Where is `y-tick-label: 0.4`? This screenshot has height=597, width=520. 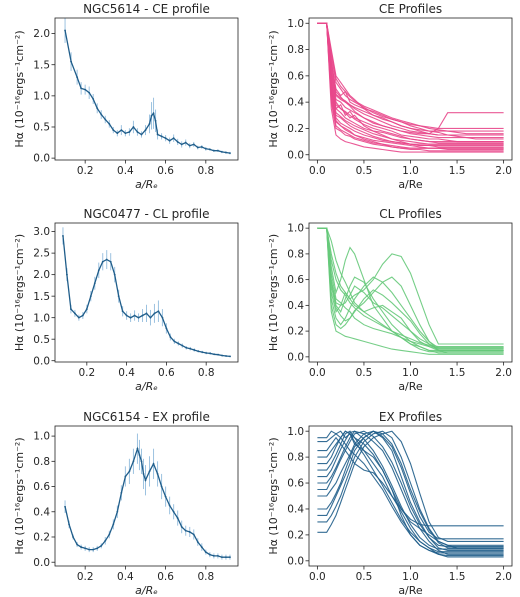
y-tick-label: 0.4 is located at coordinates (295, 306).